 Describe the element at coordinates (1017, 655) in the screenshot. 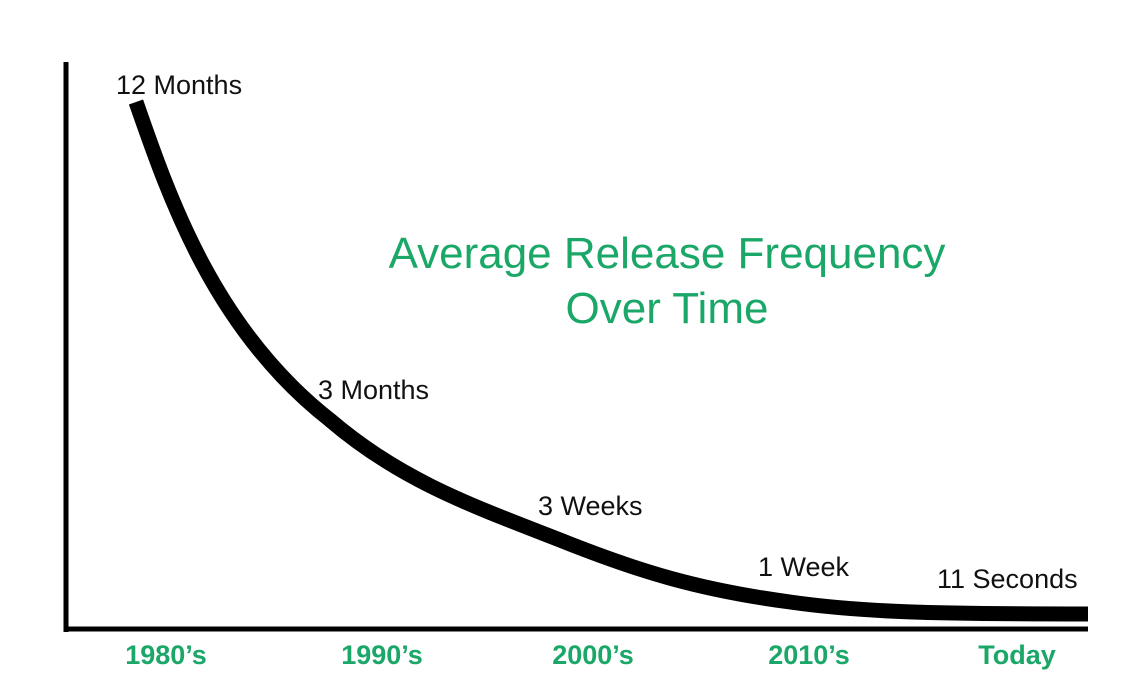

I see `x-tick-label: Today` at that location.